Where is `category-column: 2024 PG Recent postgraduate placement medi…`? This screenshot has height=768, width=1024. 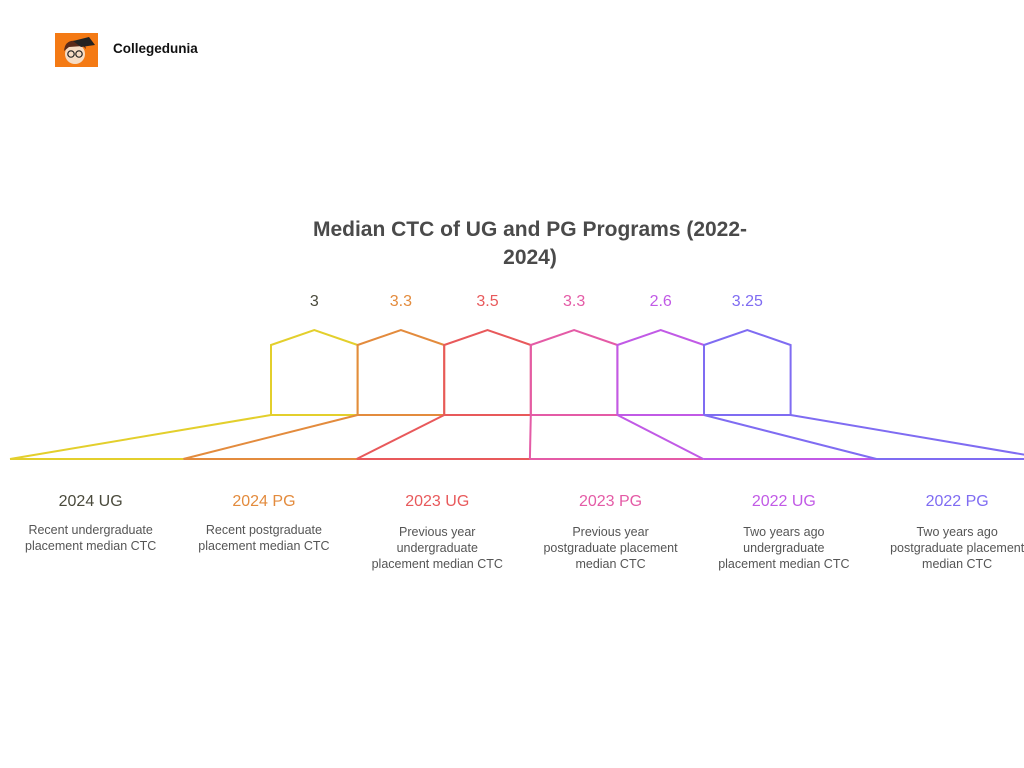 category-column: 2024 PG Recent postgraduate placement medi… is located at coordinates (264, 523).